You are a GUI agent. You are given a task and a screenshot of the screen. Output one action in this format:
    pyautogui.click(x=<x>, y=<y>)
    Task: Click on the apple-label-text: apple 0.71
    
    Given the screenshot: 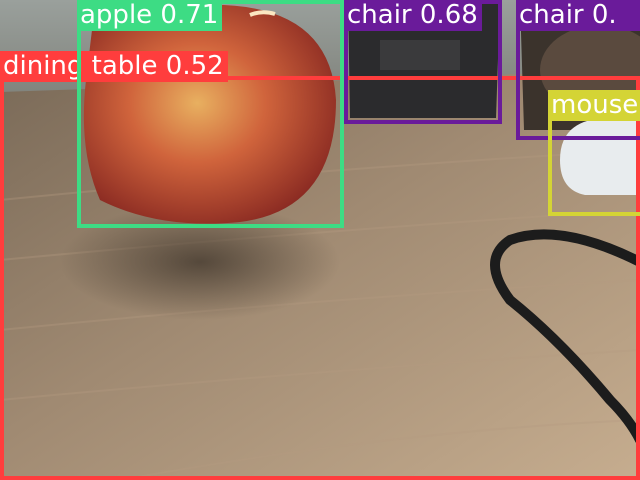 What is the action you would take?
    pyautogui.click(x=149, y=15)
    